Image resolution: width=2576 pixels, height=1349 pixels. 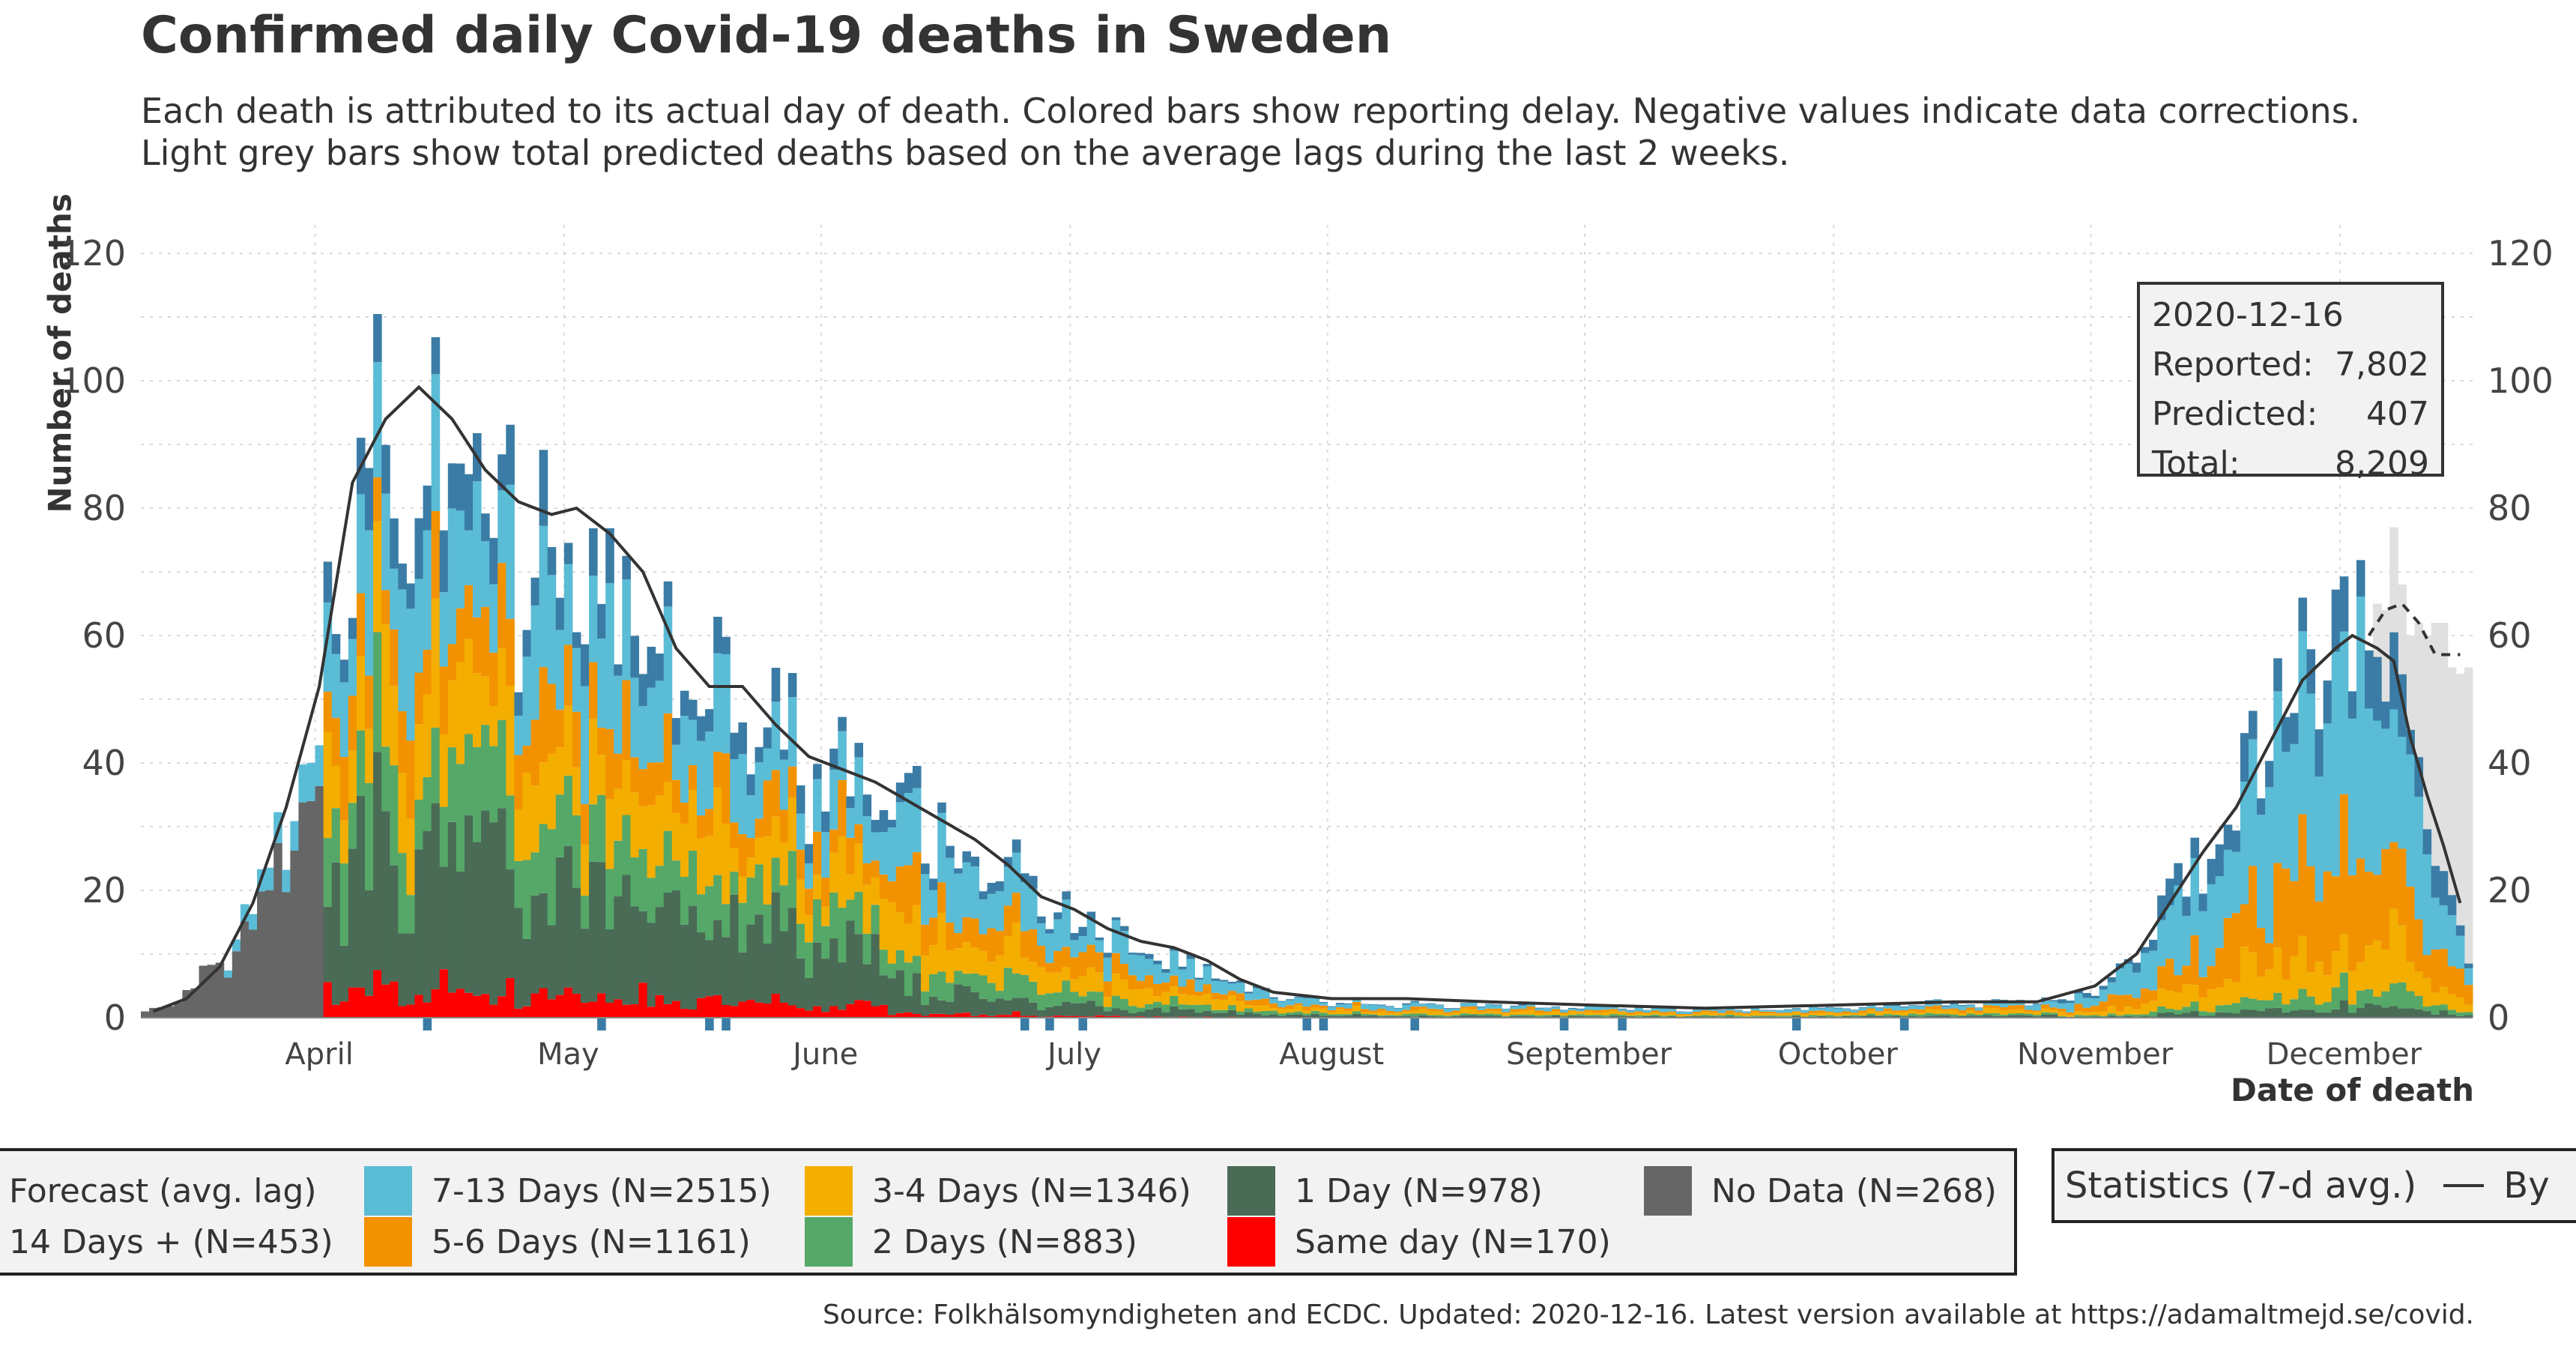 I want to click on y-tick-label-left: 20, so click(x=104, y=891).